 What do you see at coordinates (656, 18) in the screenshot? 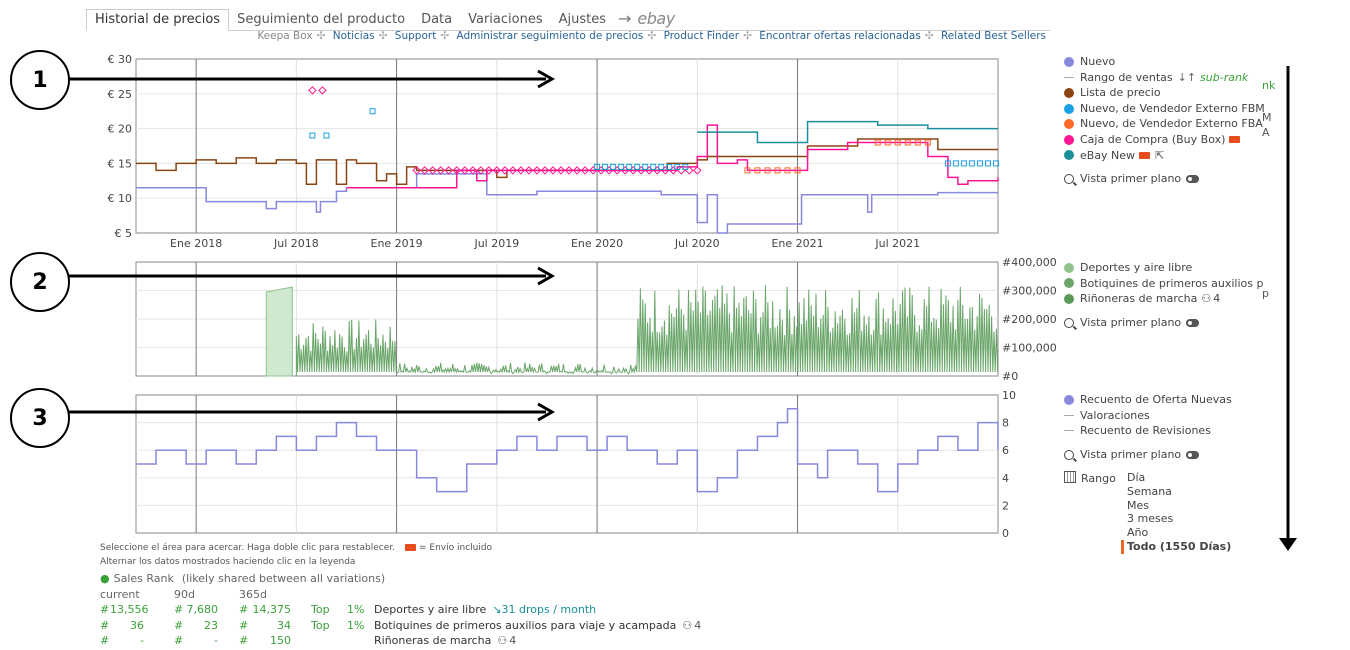
I see `ebay-logo: ebay` at bounding box center [656, 18].